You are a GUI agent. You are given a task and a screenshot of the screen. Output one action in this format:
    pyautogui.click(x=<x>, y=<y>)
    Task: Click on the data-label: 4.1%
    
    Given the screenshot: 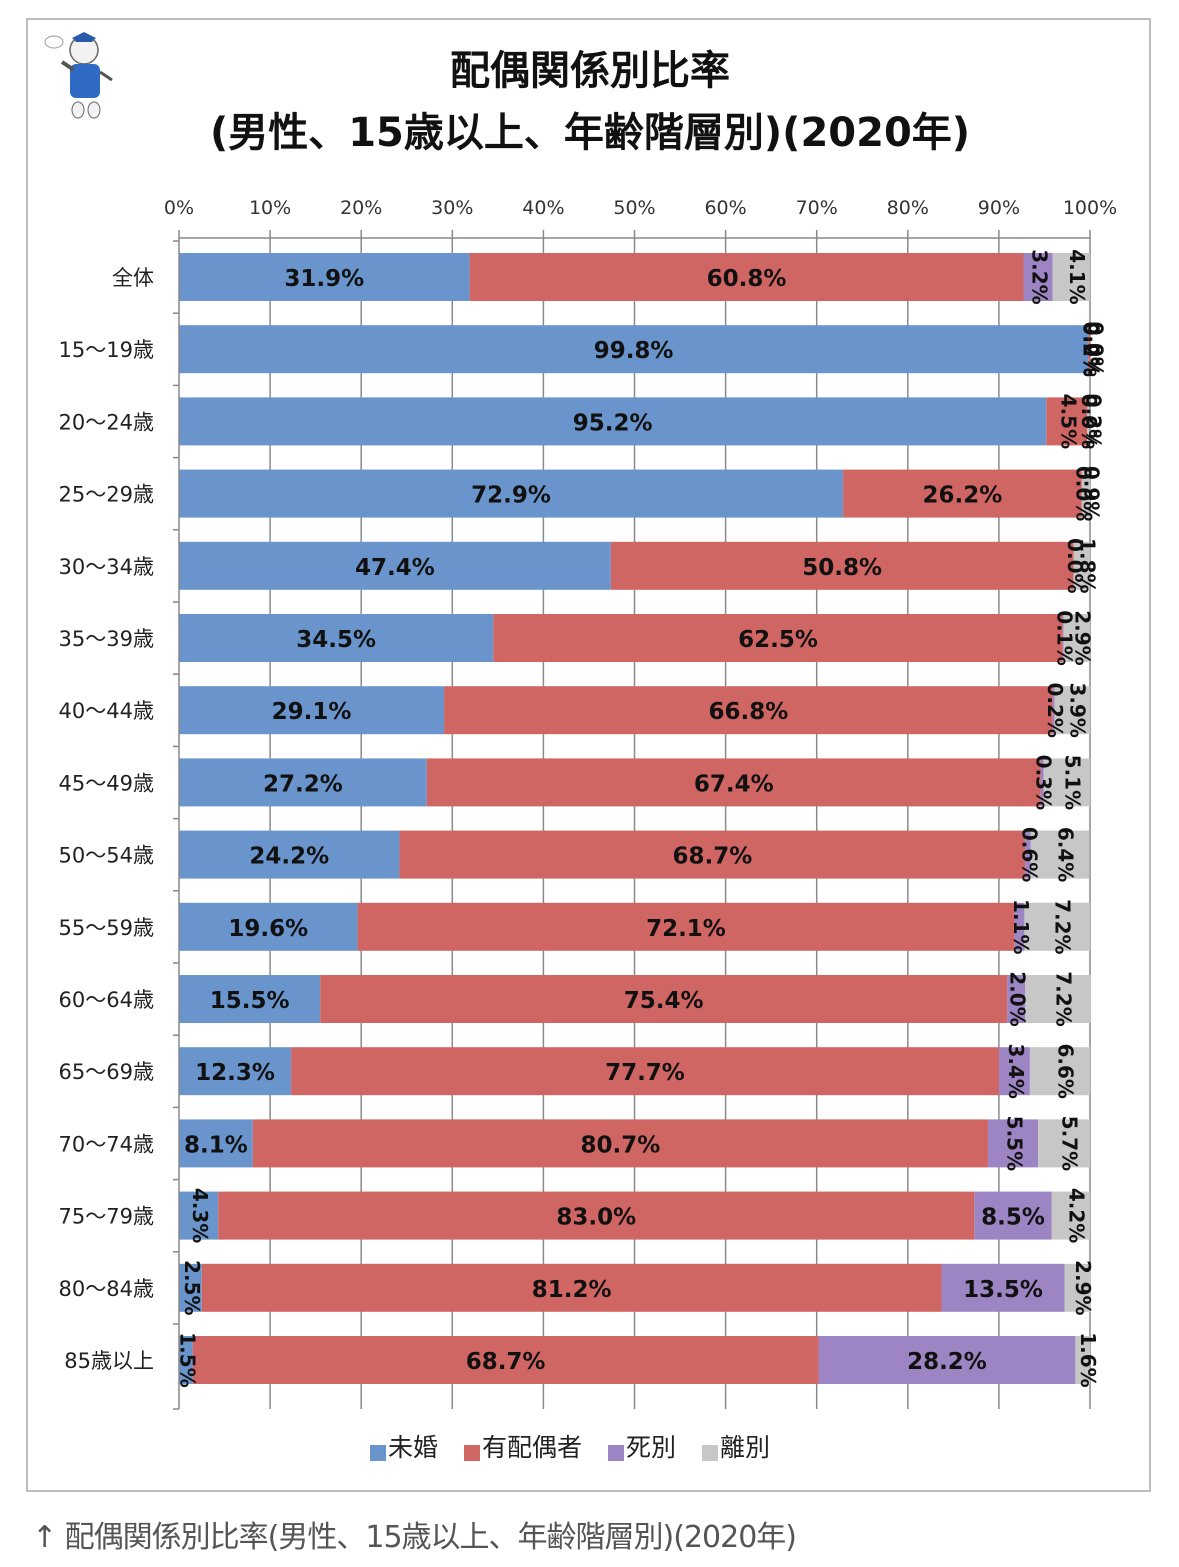 What is the action you would take?
    pyautogui.click(x=1077, y=276)
    